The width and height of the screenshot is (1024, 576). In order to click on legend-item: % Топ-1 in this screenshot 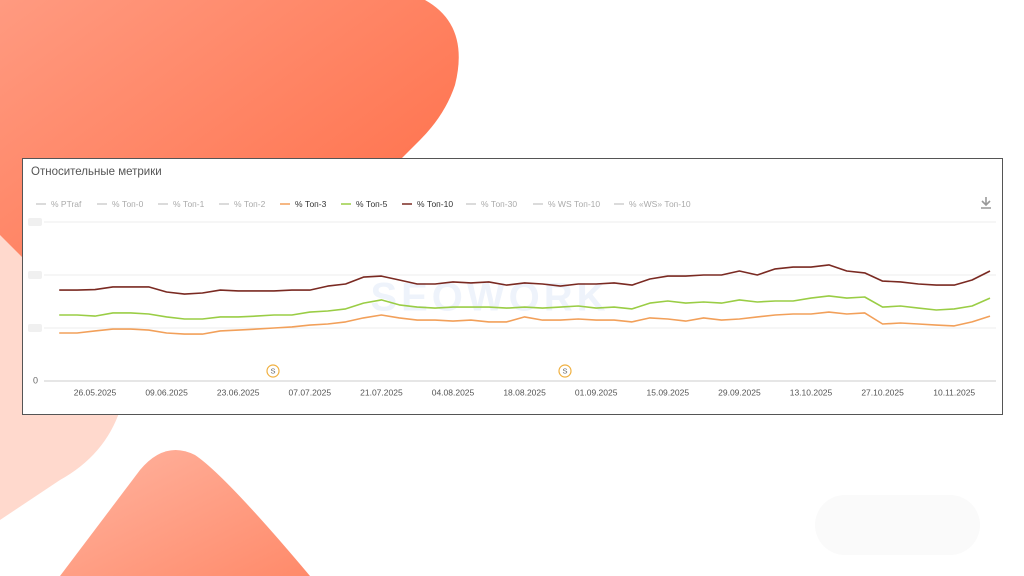, I will do `click(181, 204)`.